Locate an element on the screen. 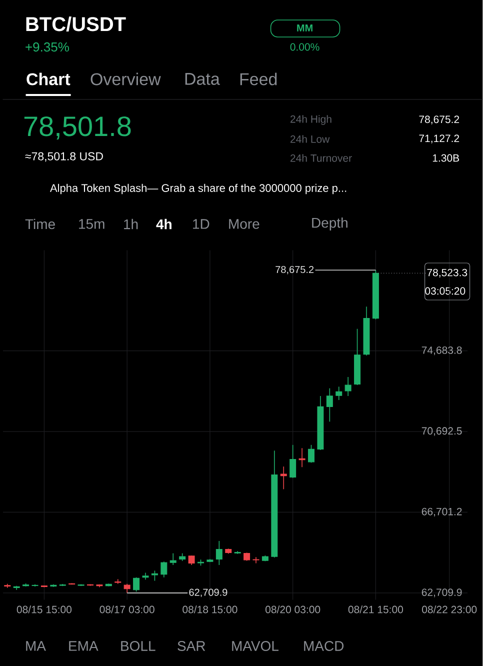  annotation: 62,709.9 is located at coordinates (208, 593).